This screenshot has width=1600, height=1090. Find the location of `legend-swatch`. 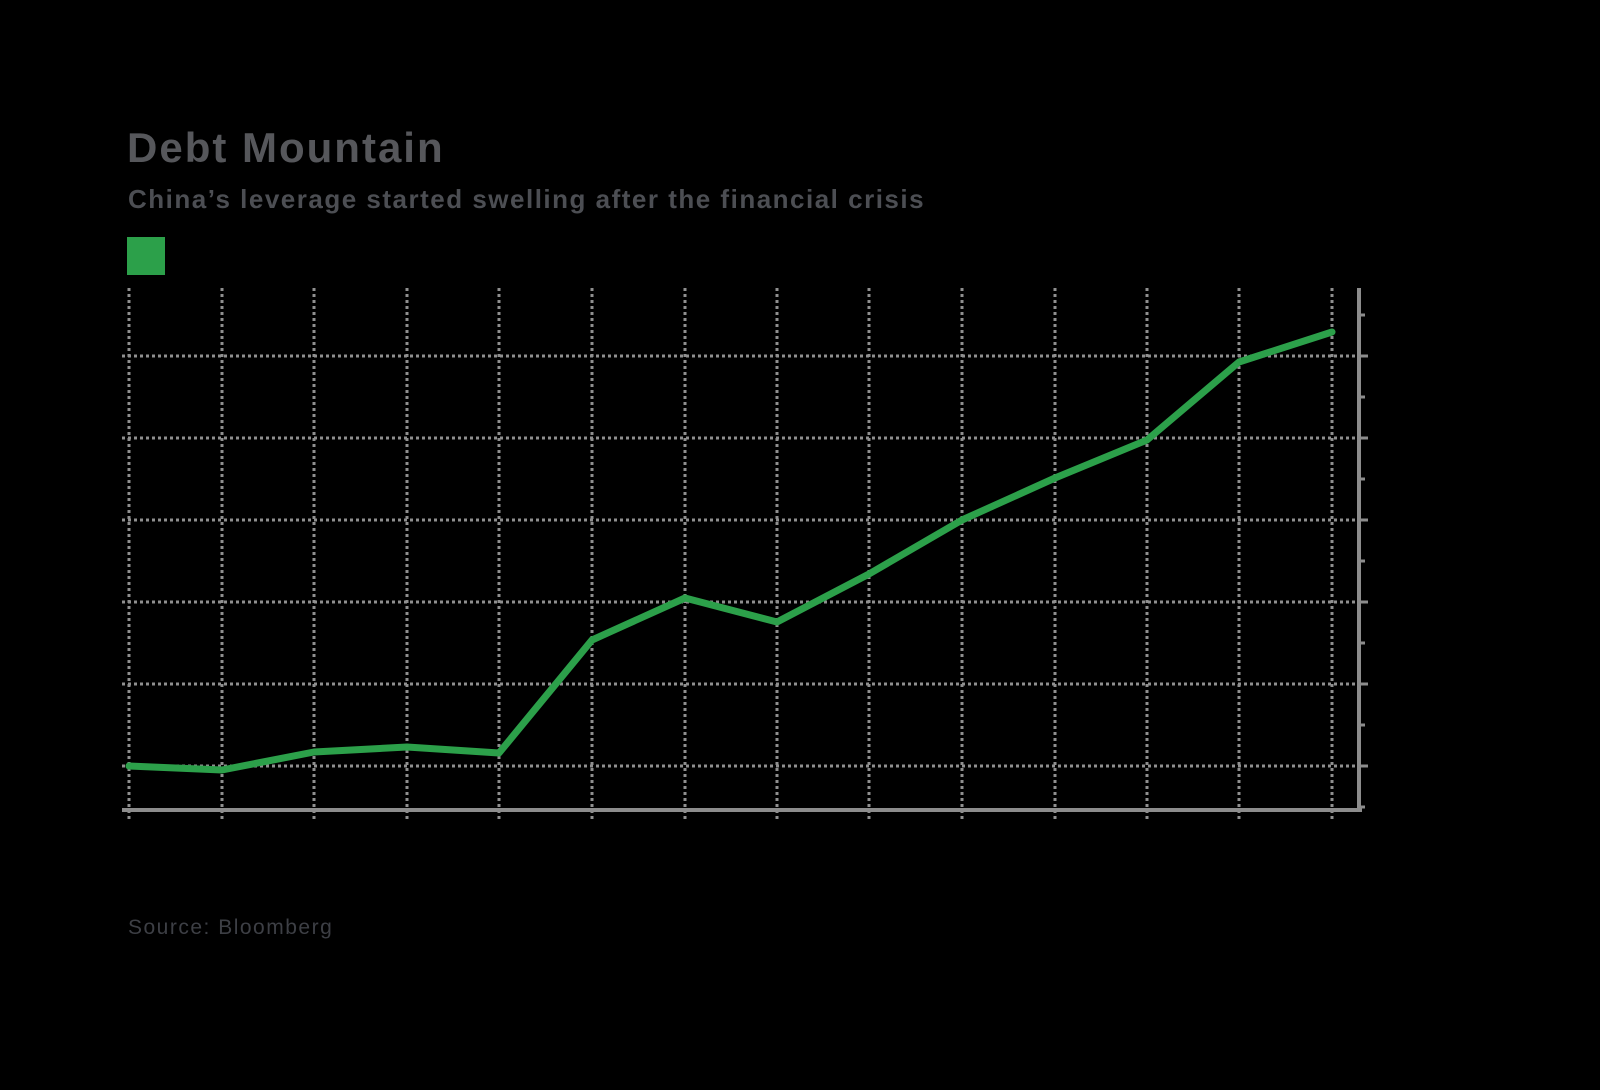

legend-swatch is located at coordinates (146, 256).